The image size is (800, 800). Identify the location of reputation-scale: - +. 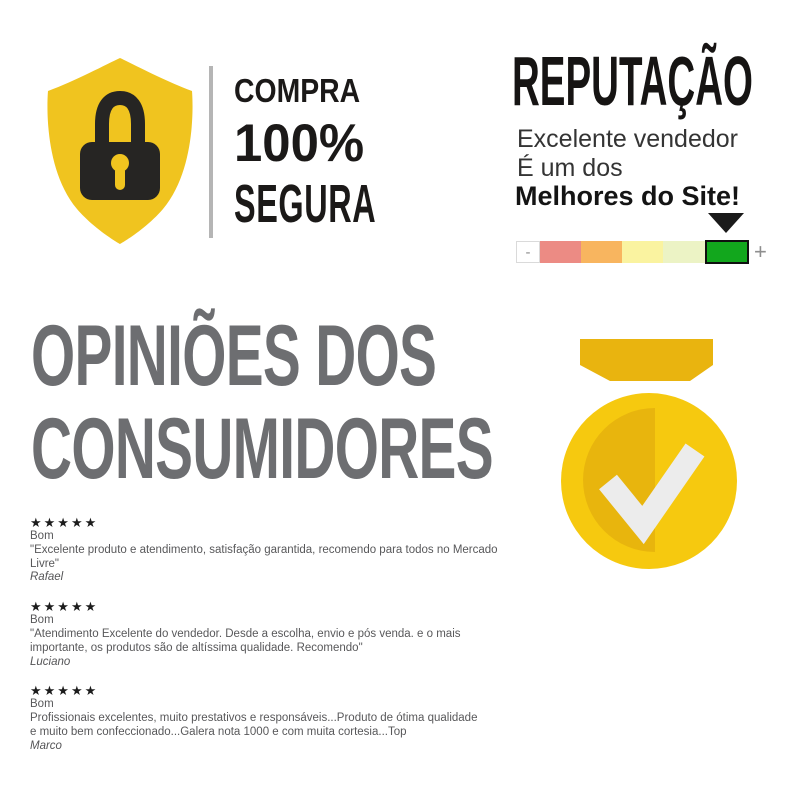
(641, 252).